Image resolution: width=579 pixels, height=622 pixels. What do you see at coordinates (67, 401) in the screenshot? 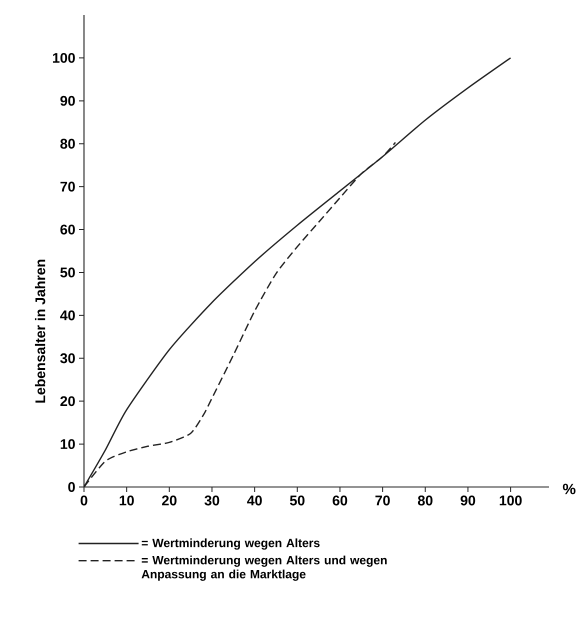
I see `y-tick-label: 20` at bounding box center [67, 401].